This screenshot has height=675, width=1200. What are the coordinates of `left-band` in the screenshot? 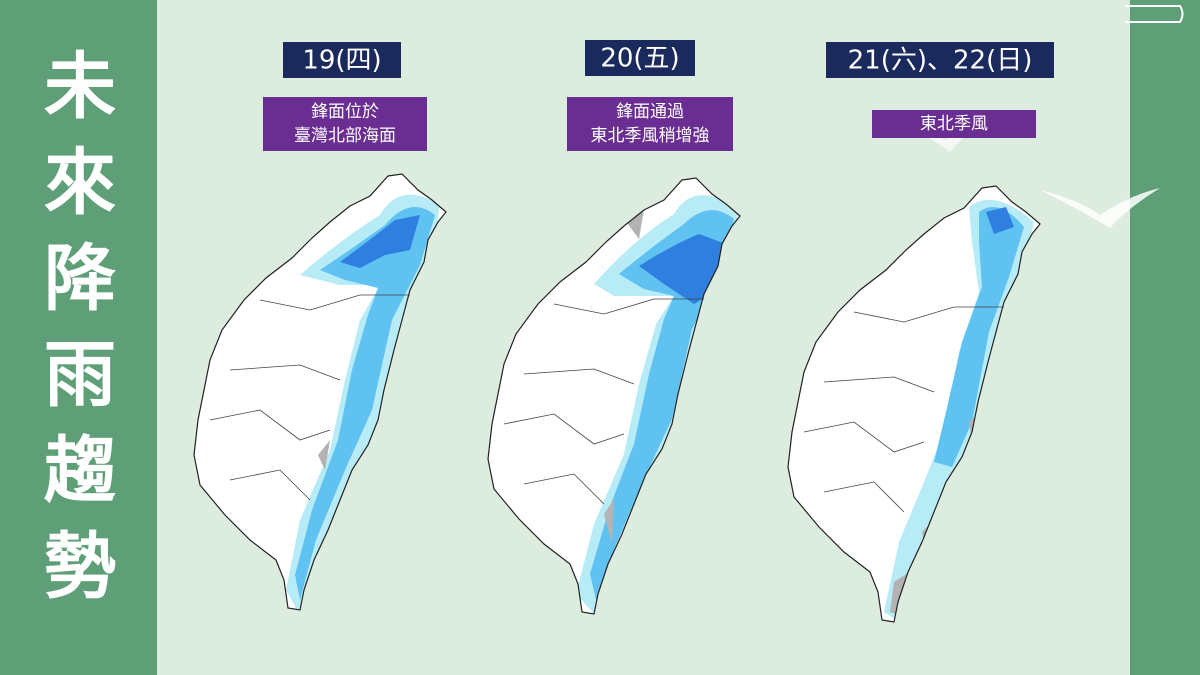 It's located at (78, 337).